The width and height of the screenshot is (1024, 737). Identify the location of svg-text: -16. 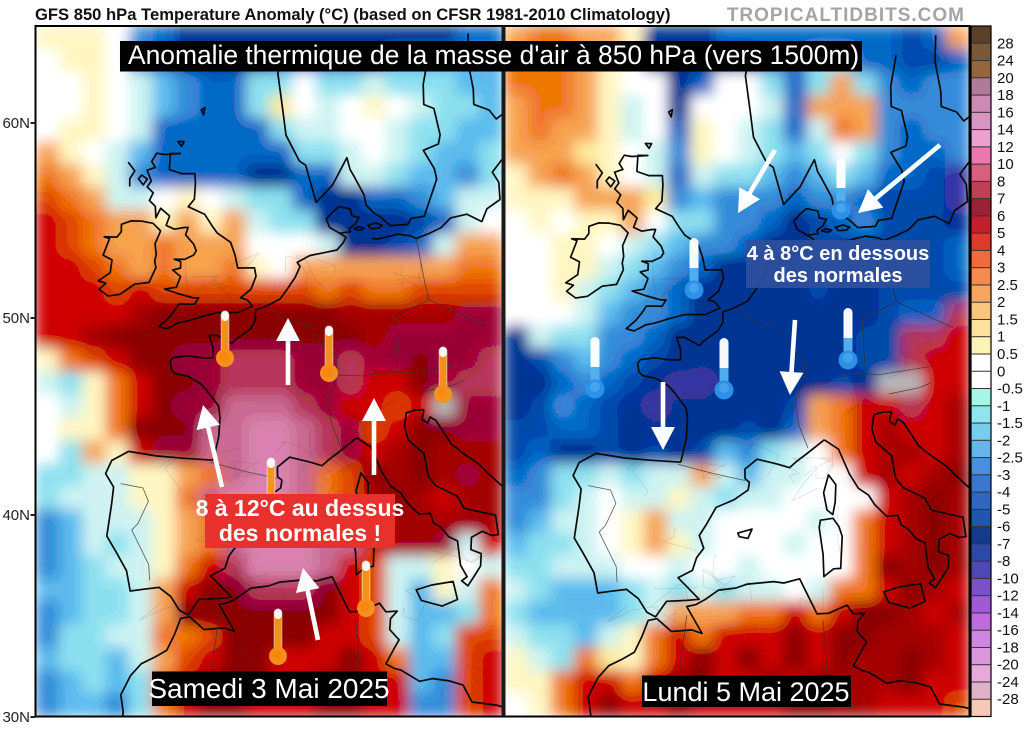
(1008, 630).